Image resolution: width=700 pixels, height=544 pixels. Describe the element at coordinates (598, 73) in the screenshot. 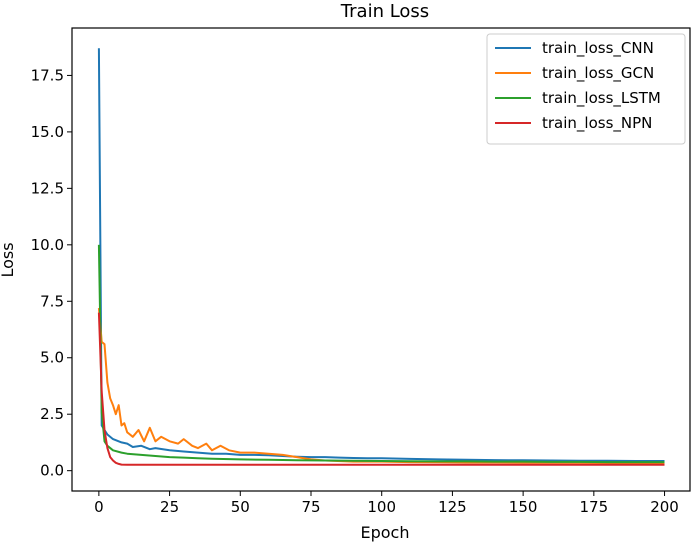

I see `legend-label: train_loss_GCN` at that location.